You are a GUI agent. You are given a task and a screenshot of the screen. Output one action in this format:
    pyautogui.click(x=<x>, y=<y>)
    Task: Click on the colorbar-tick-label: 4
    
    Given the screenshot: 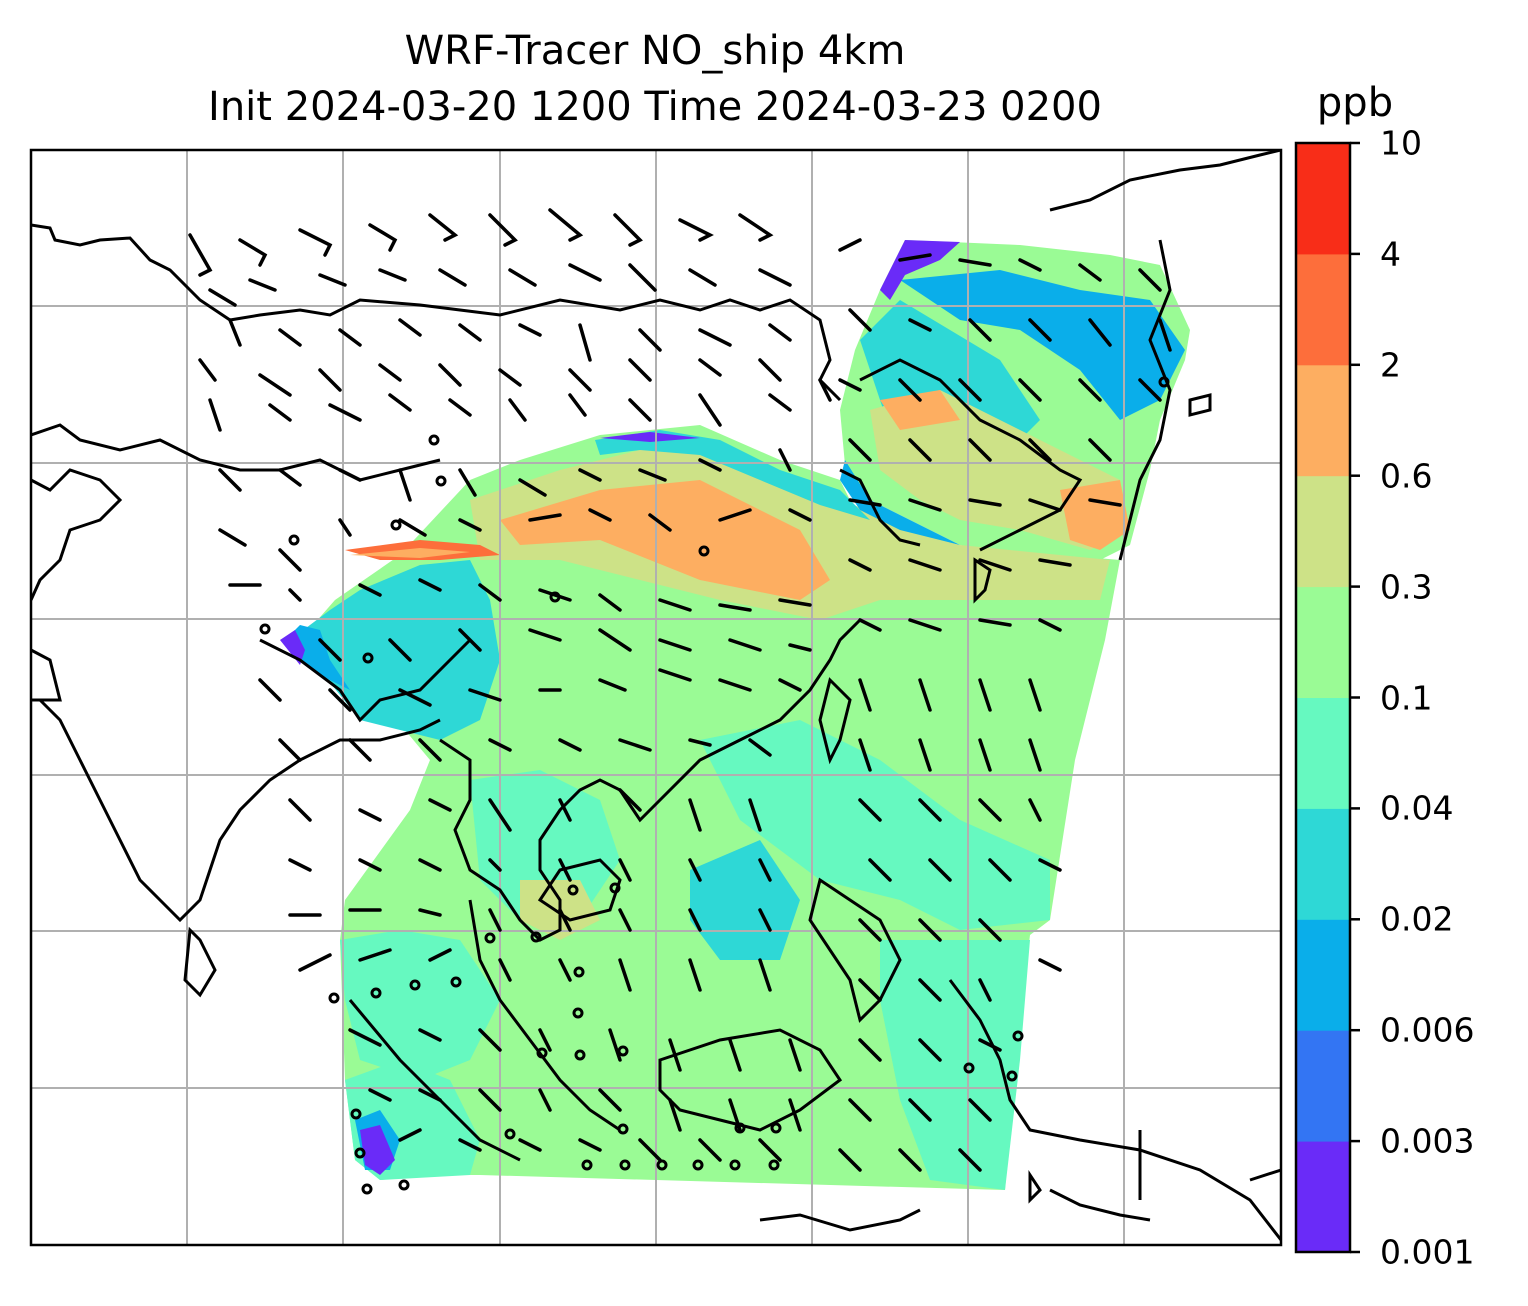 What is the action you would take?
    pyautogui.click(x=1390, y=254)
    